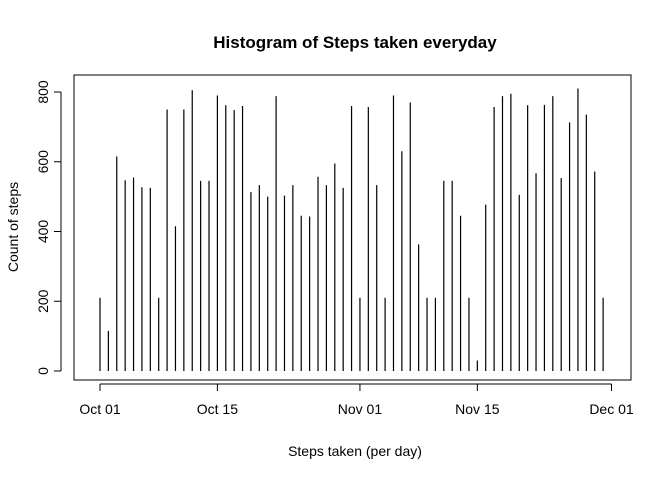 The height and width of the screenshot is (480, 672). What do you see at coordinates (43, 232) in the screenshot?
I see `y-tick-label: 400` at bounding box center [43, 232].